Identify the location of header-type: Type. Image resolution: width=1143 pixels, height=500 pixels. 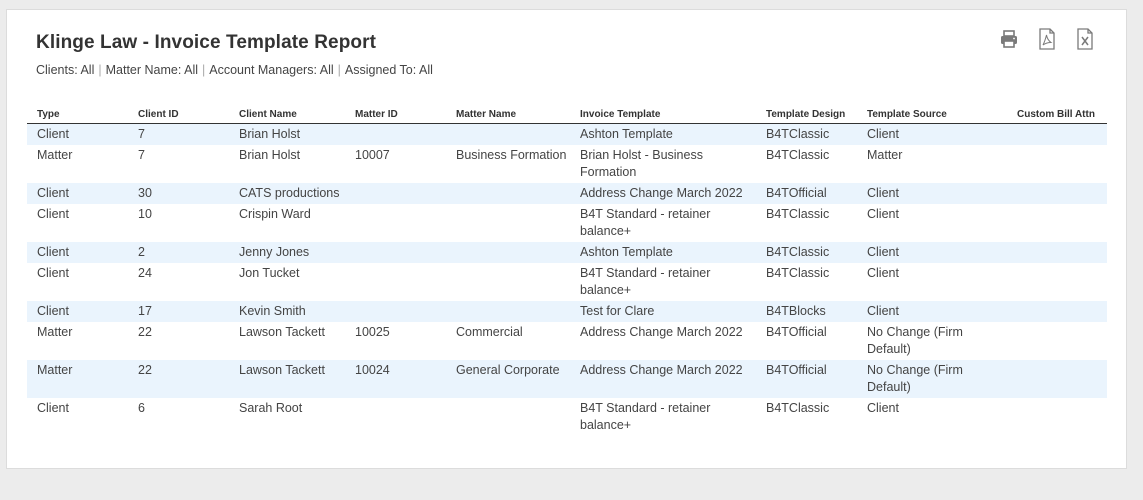
(77, 115).